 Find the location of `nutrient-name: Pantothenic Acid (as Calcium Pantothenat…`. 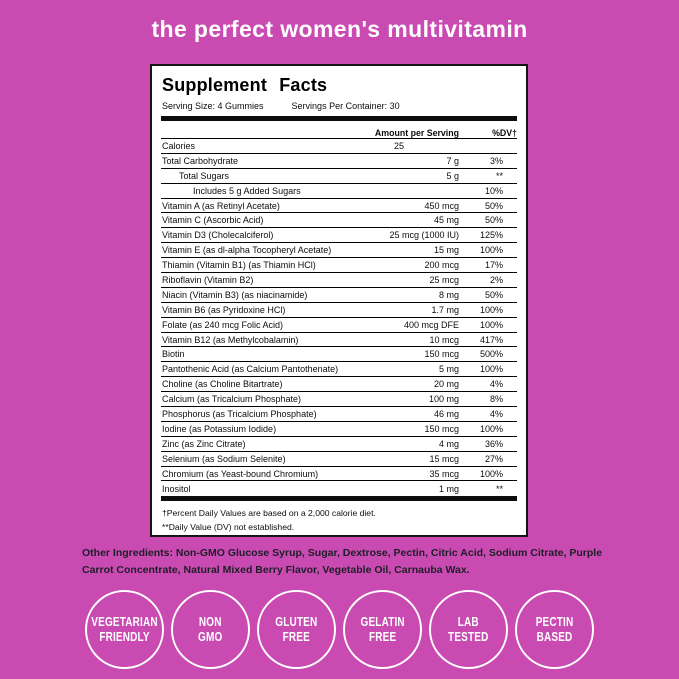

nutrient-name: Pantothenic Acid (as Calcium Pantothenat… is located at coordinates (250, 369).